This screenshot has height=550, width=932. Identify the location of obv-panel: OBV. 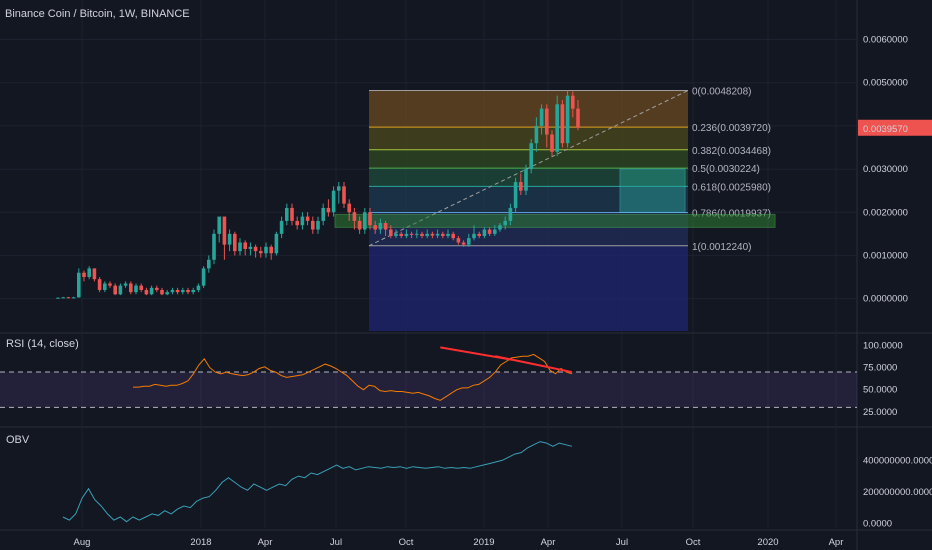
(289, 478).